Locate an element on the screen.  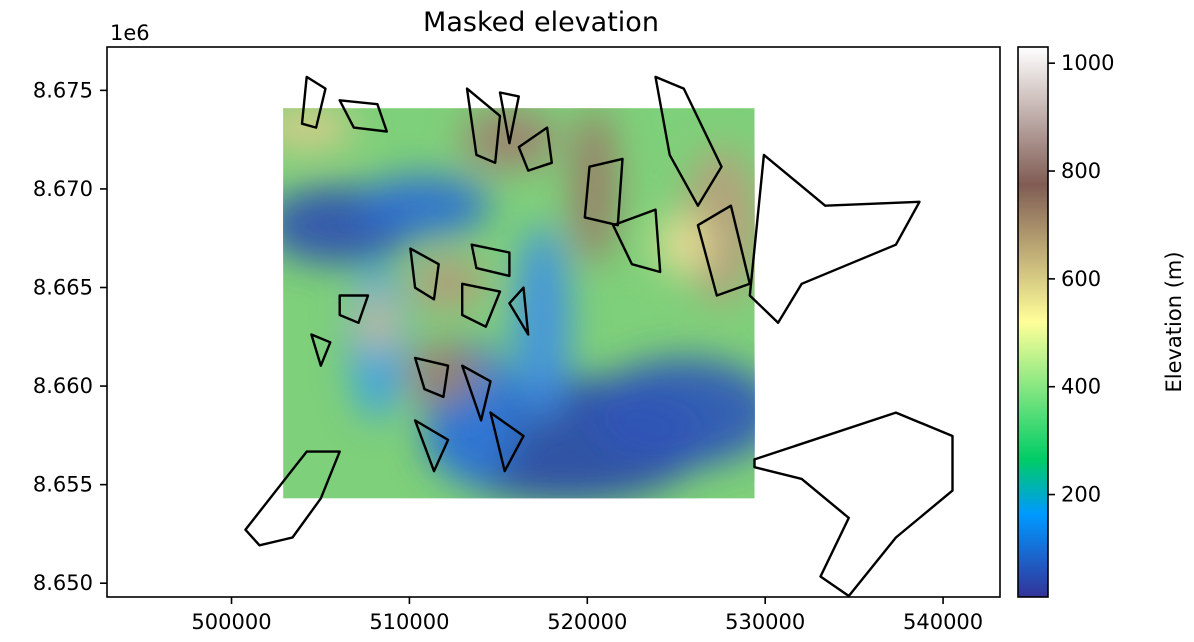
x-axis: 500000 510000 520000 530000 540000 is located at coordinates (587, 615).